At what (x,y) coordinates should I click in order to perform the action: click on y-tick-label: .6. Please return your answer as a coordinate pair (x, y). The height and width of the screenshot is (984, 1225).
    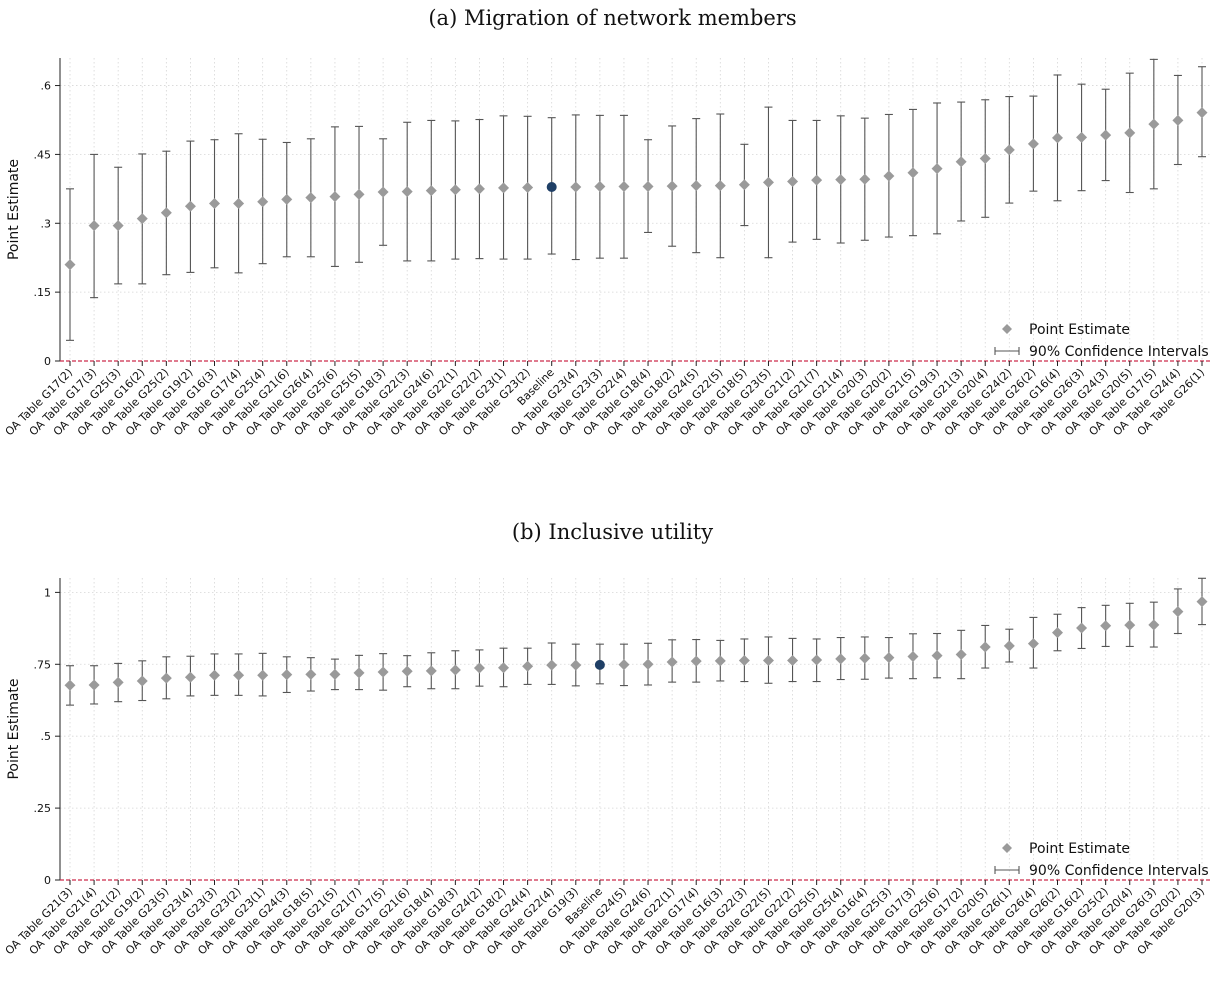
    Looking at the image, I should click on (46, 86).